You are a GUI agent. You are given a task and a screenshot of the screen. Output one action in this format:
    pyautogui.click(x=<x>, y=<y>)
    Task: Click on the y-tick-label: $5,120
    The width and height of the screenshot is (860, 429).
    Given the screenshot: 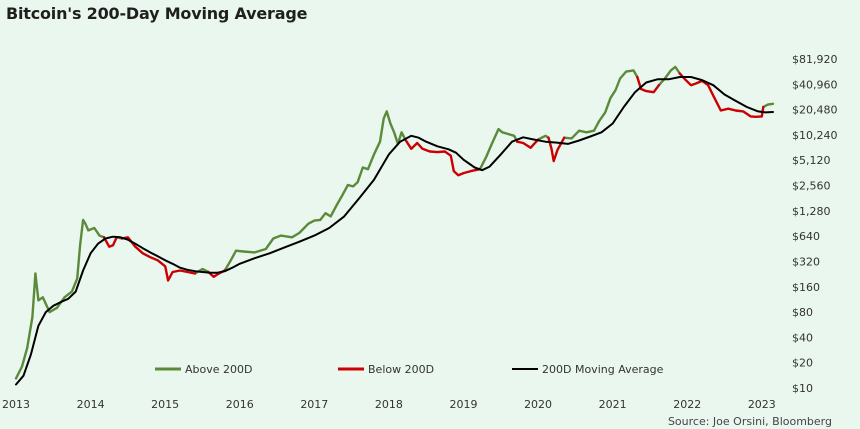 What is the action you would take?
    pyautogui.click(x=811, y=160)
    